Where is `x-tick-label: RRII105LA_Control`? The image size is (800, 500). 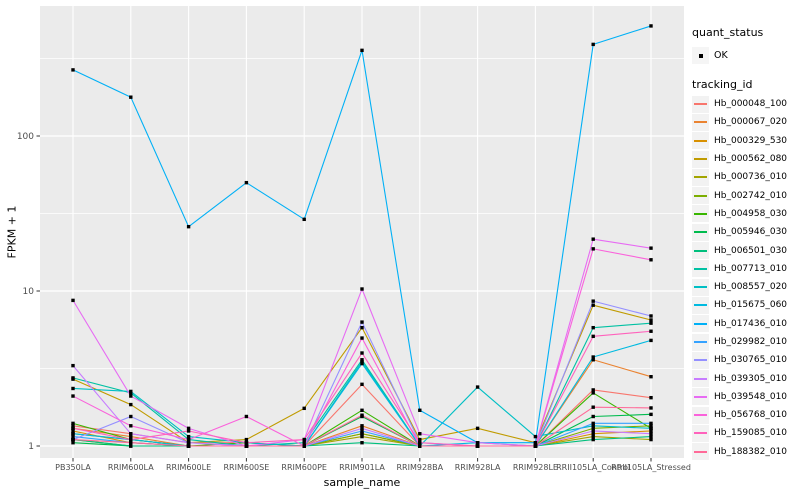
x-tick-label: RRII105LA_Control is located at coordinates (593, 467).